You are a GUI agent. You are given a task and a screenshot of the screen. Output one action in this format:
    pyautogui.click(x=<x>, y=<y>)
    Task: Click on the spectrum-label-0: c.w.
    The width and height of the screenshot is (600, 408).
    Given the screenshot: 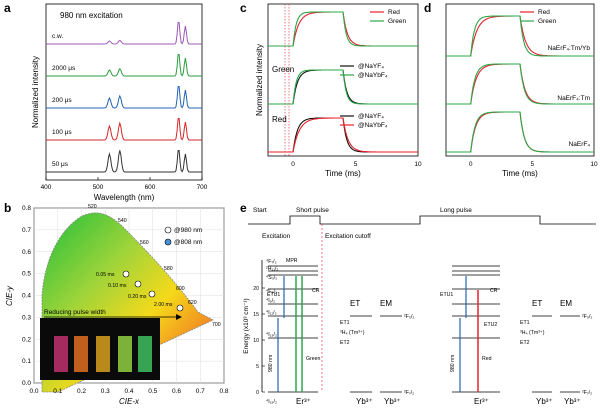 What is the action you would take?
    pyautogui.click(x=57, y=36)
    